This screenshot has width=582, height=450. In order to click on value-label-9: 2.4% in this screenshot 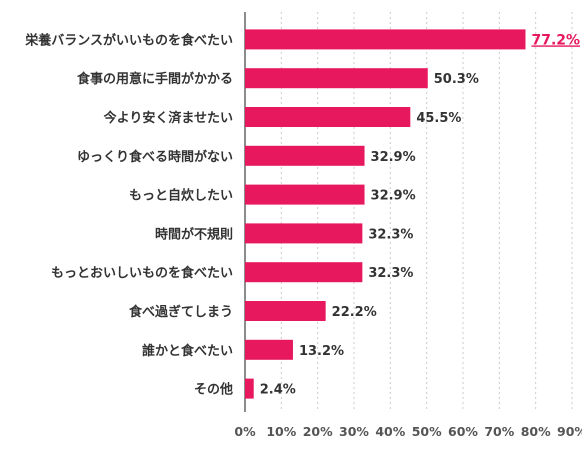, I will do `click(278, 390)`.